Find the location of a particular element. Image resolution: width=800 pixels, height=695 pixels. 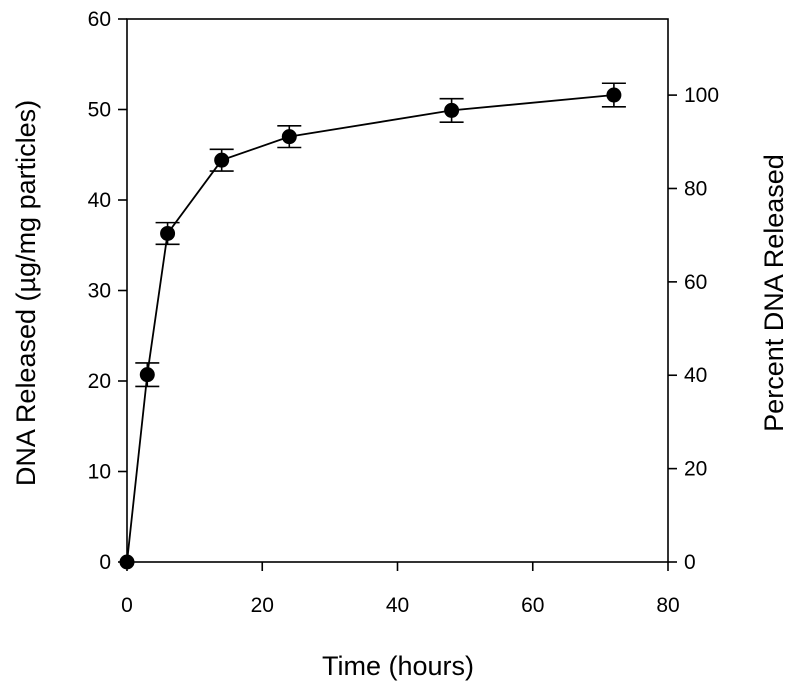

y2-tick-label: 60 is located at coordinates (695, 282).